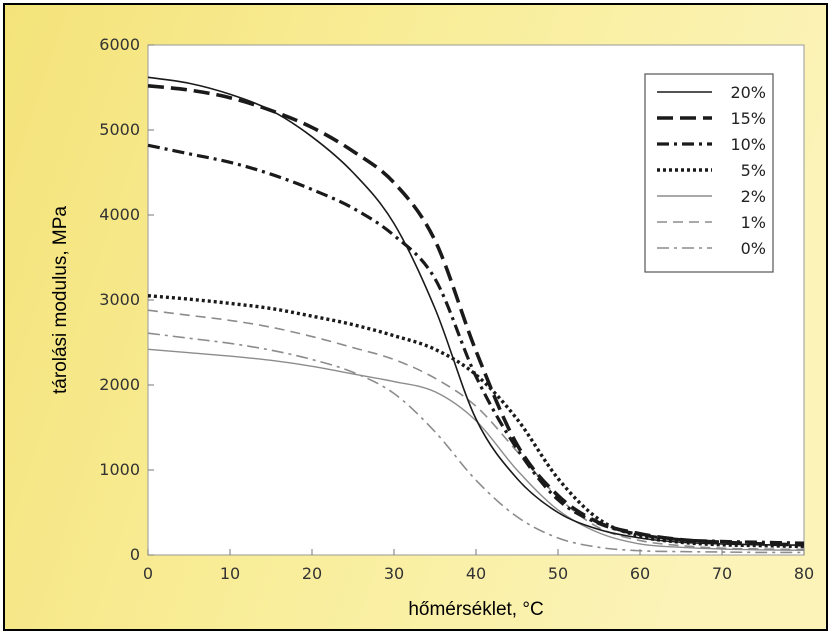  Describe the element at coordinates (230, 573) in the screenshot. I see `x-tick-label: 10` at that location.